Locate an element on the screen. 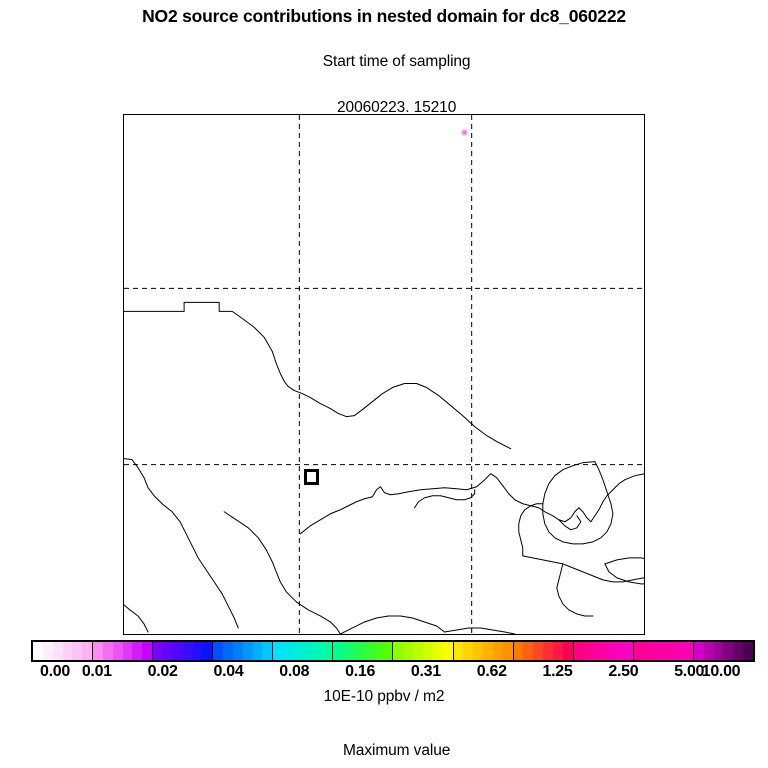 This screenshot has height=768, width=768. coastline-cuba-south is located at coordinates (624, 575).